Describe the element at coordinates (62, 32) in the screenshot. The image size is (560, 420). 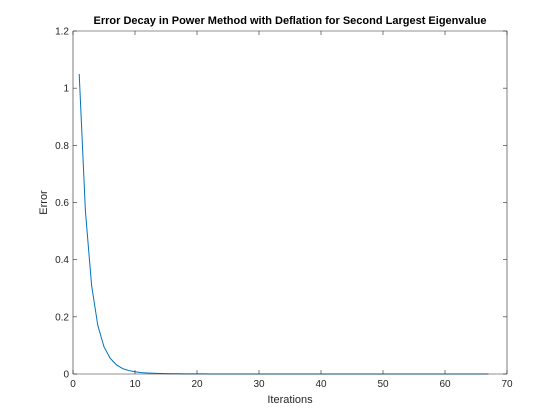
I see `y-tick-label: 1.2` at that location.